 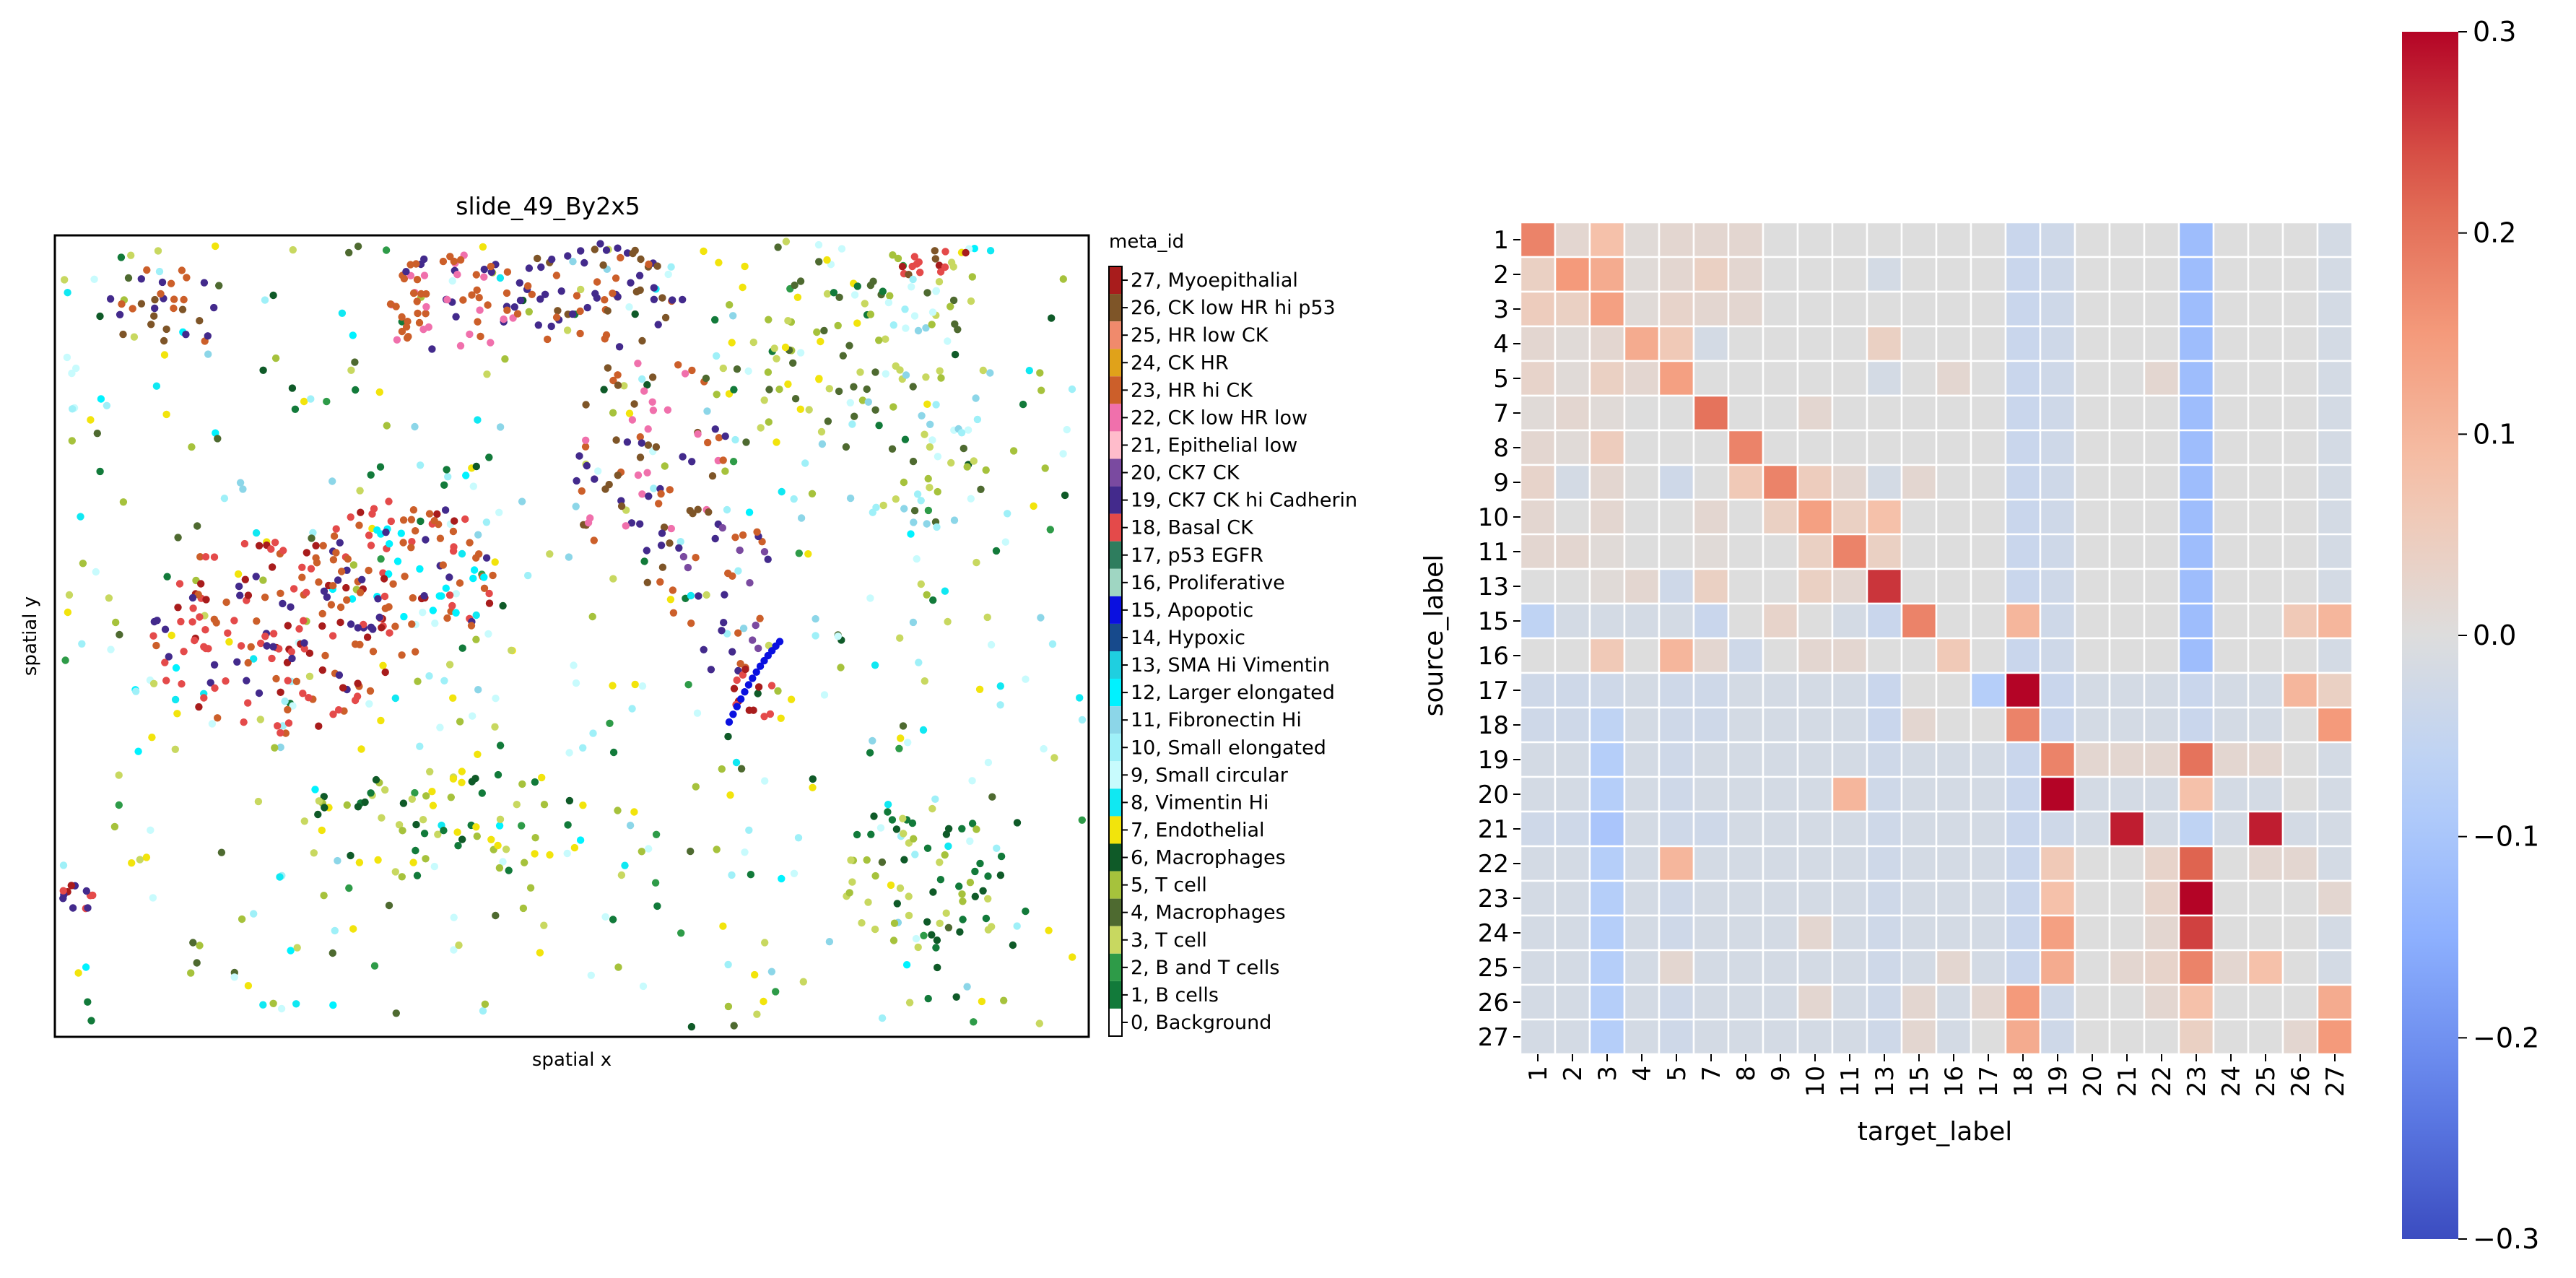 What do you see at coordinates (1493, 865) in the screenshot?
I see `row-label: 22` at bounding box center [1493, 865].